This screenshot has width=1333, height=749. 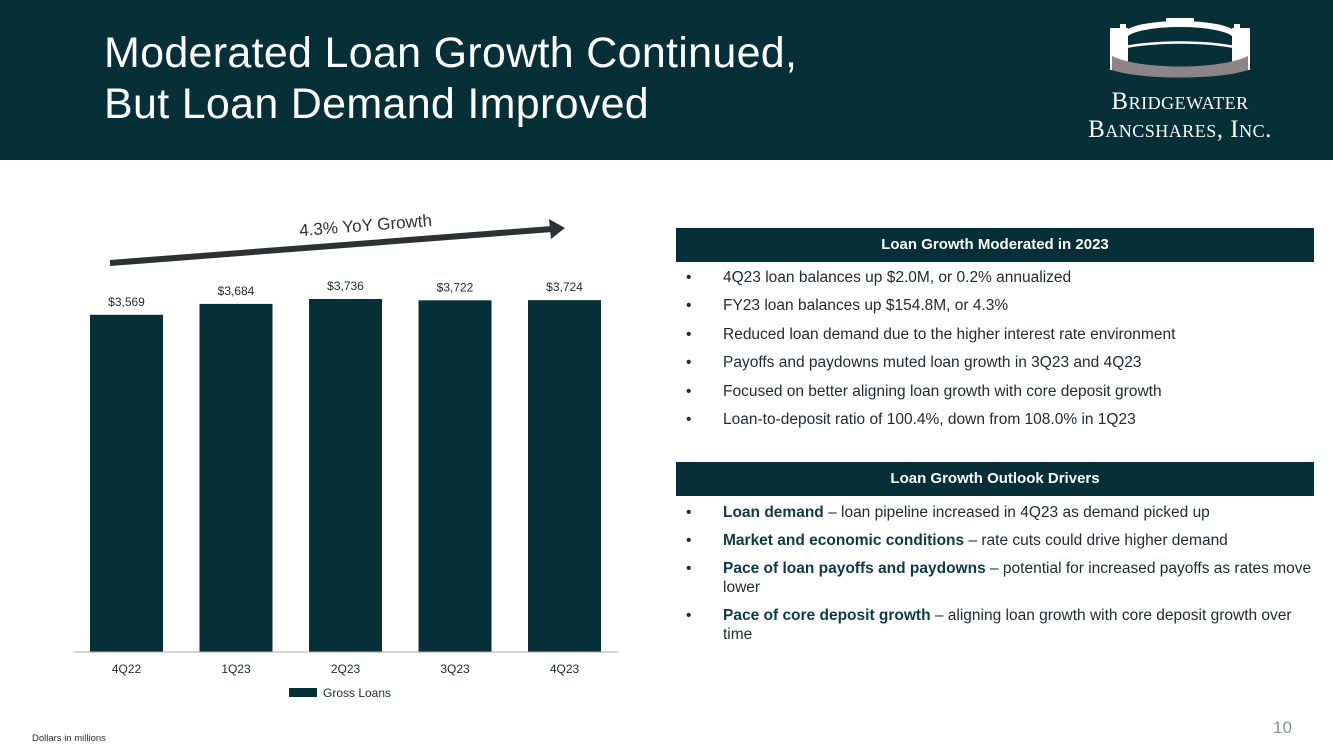 What do you see at coordinates (827, 615) in the screenshot?
I see `bullet-strong: Pace of core deposit growth` at bounding box center [827, 615].